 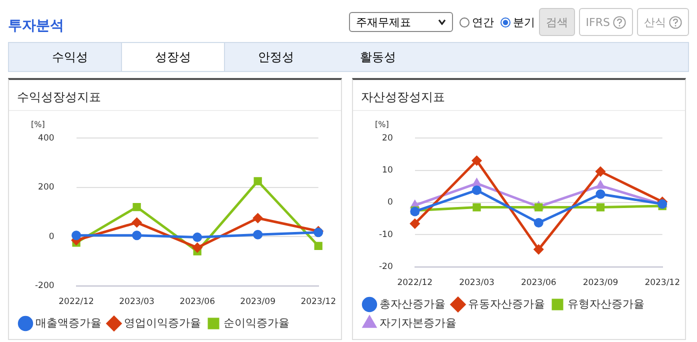 I want to click on chart-title: 수익성장성지표, so click(x=175, y=95).